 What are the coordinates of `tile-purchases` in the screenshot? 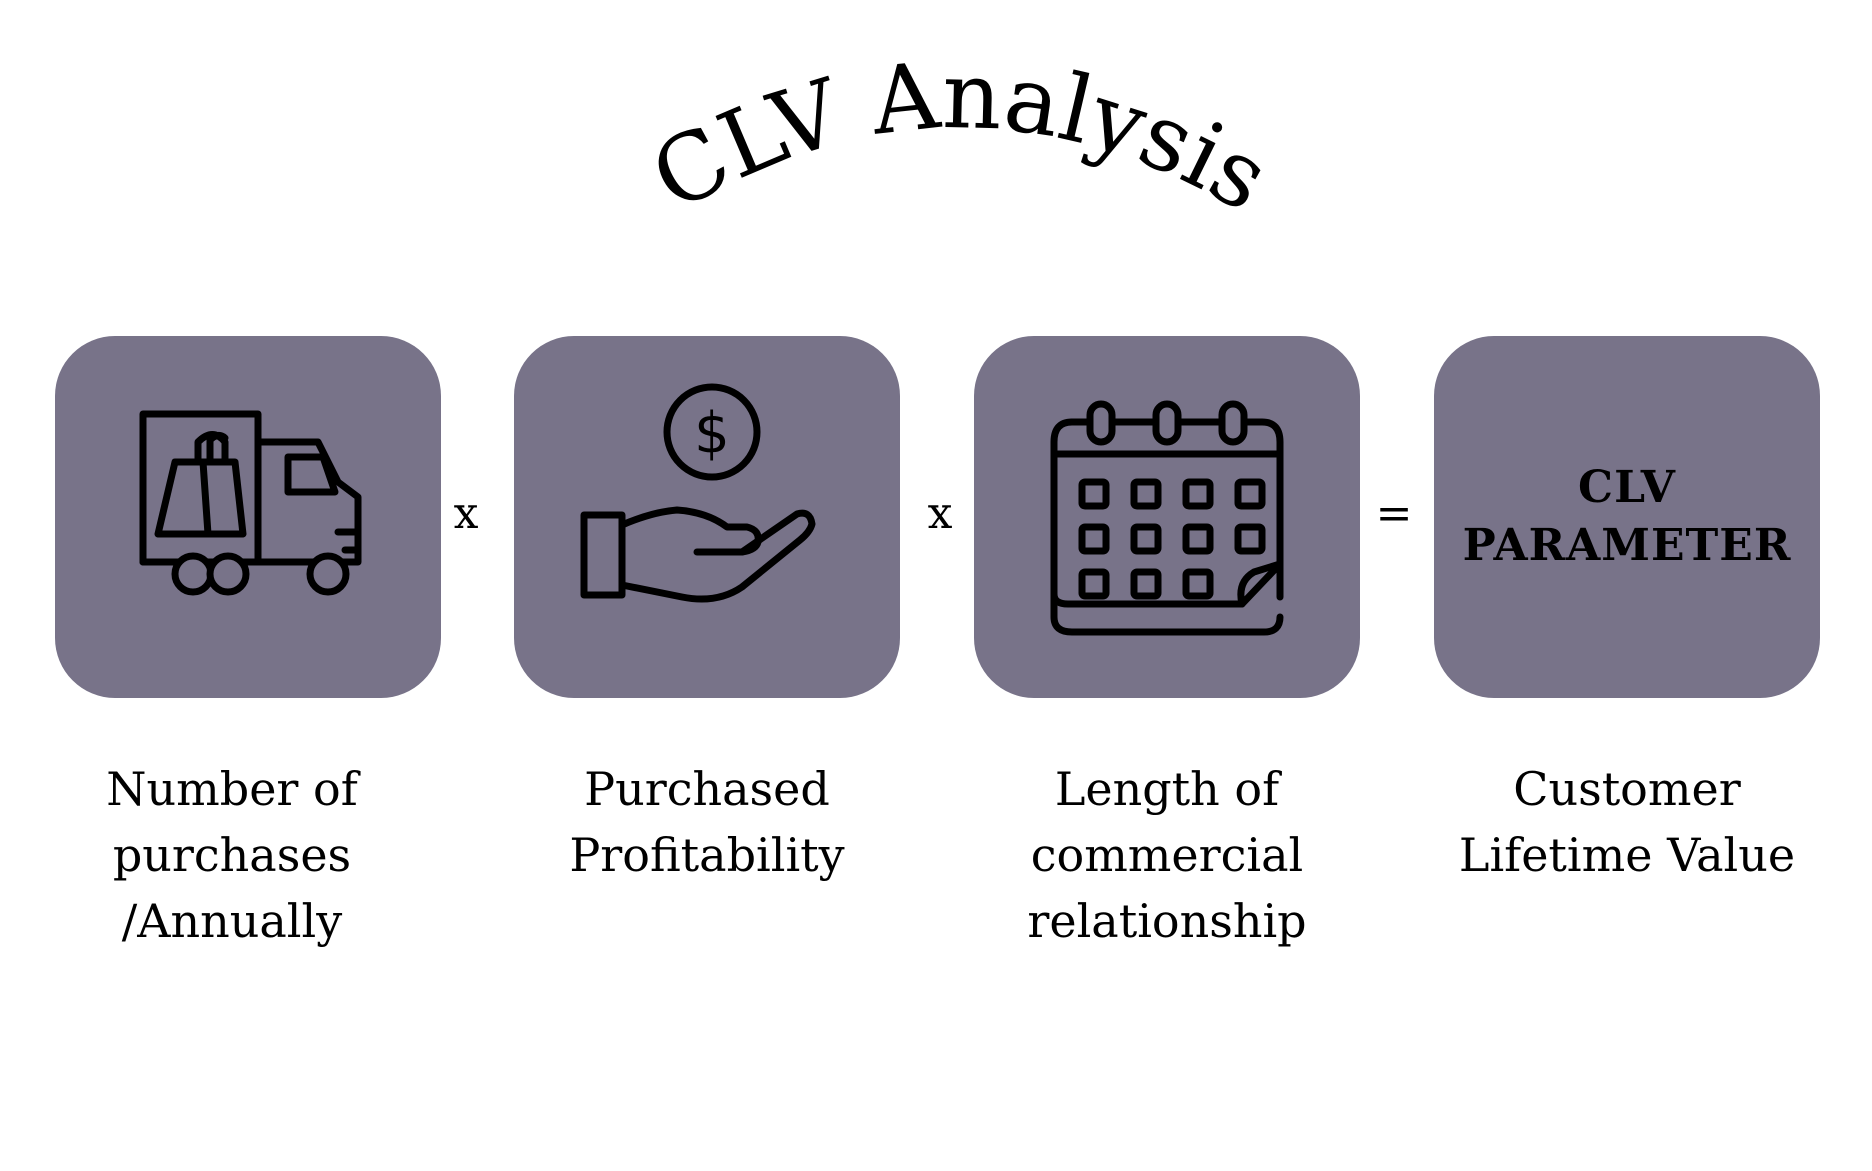 It's located at (248, 517).